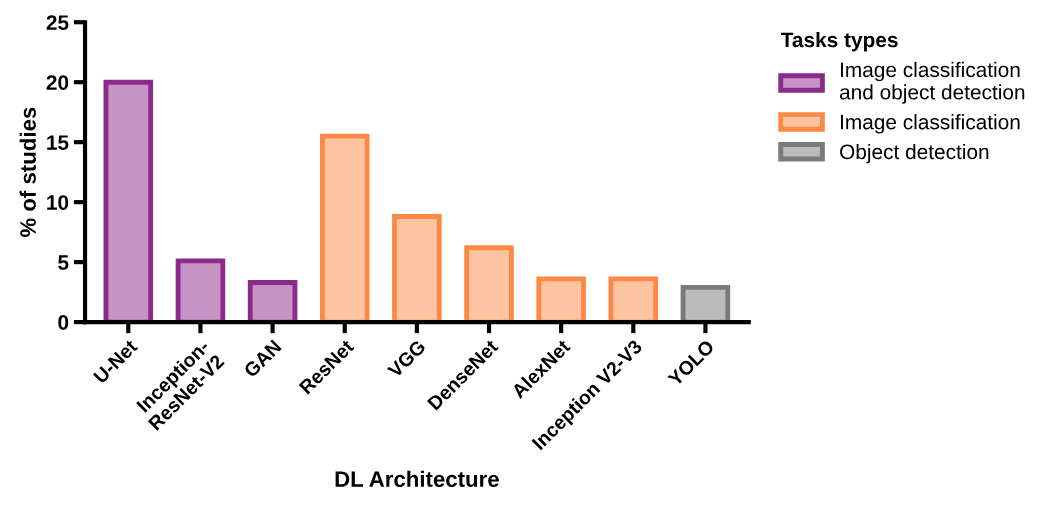 The width and height of the screenshot is (1037, 517). I want to click on y-tick-label: 15, so click(58, 142).